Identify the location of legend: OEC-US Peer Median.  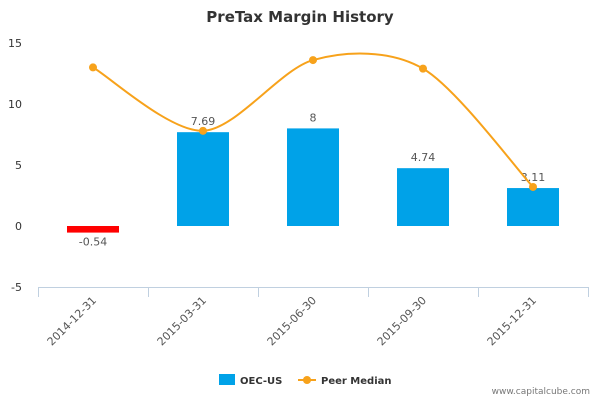
(305, 380).